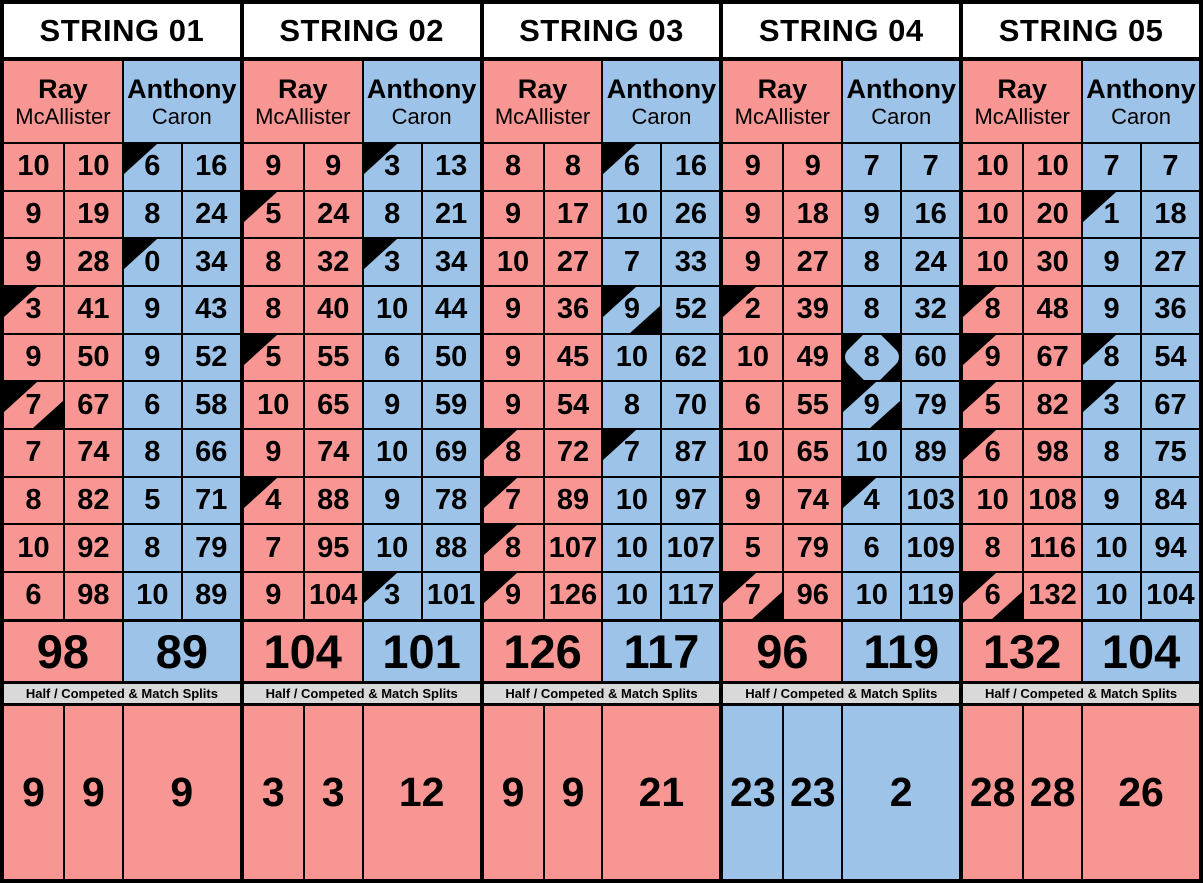 The image size is (1203, 883). Describe the element at coordinates (601, 215) in the screenshot. I see `frame-row: 9 17 10 26` at that location.